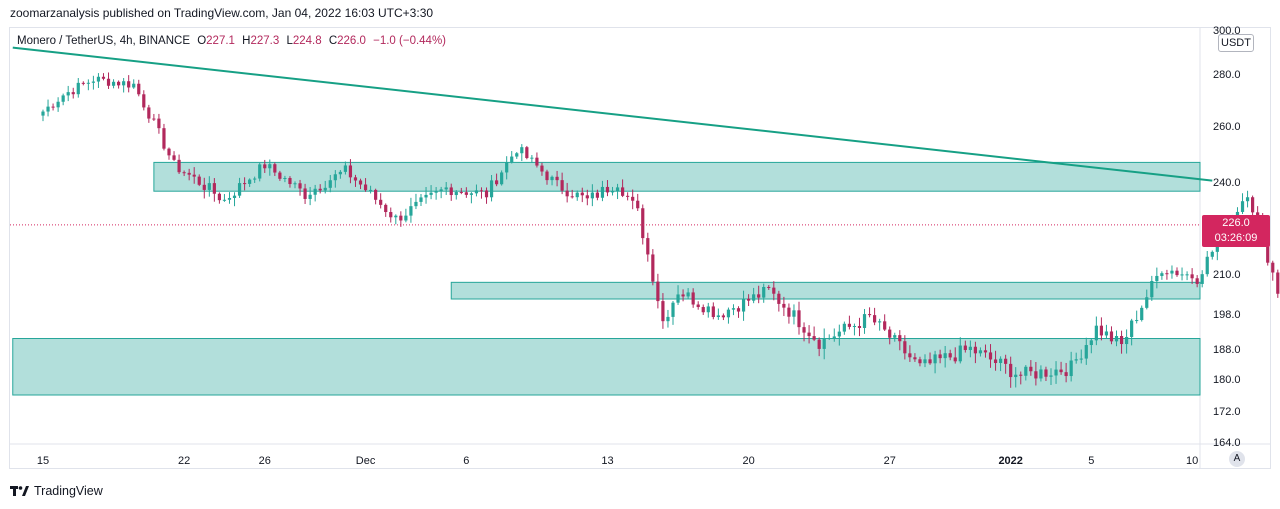 The width and height of the screenshot is (1280, 509). Describe the element at coordinates (103, 41) in the screenshot. I see `symbol-title: Monero / TetherUS, 4h, BINANCE` at that location.